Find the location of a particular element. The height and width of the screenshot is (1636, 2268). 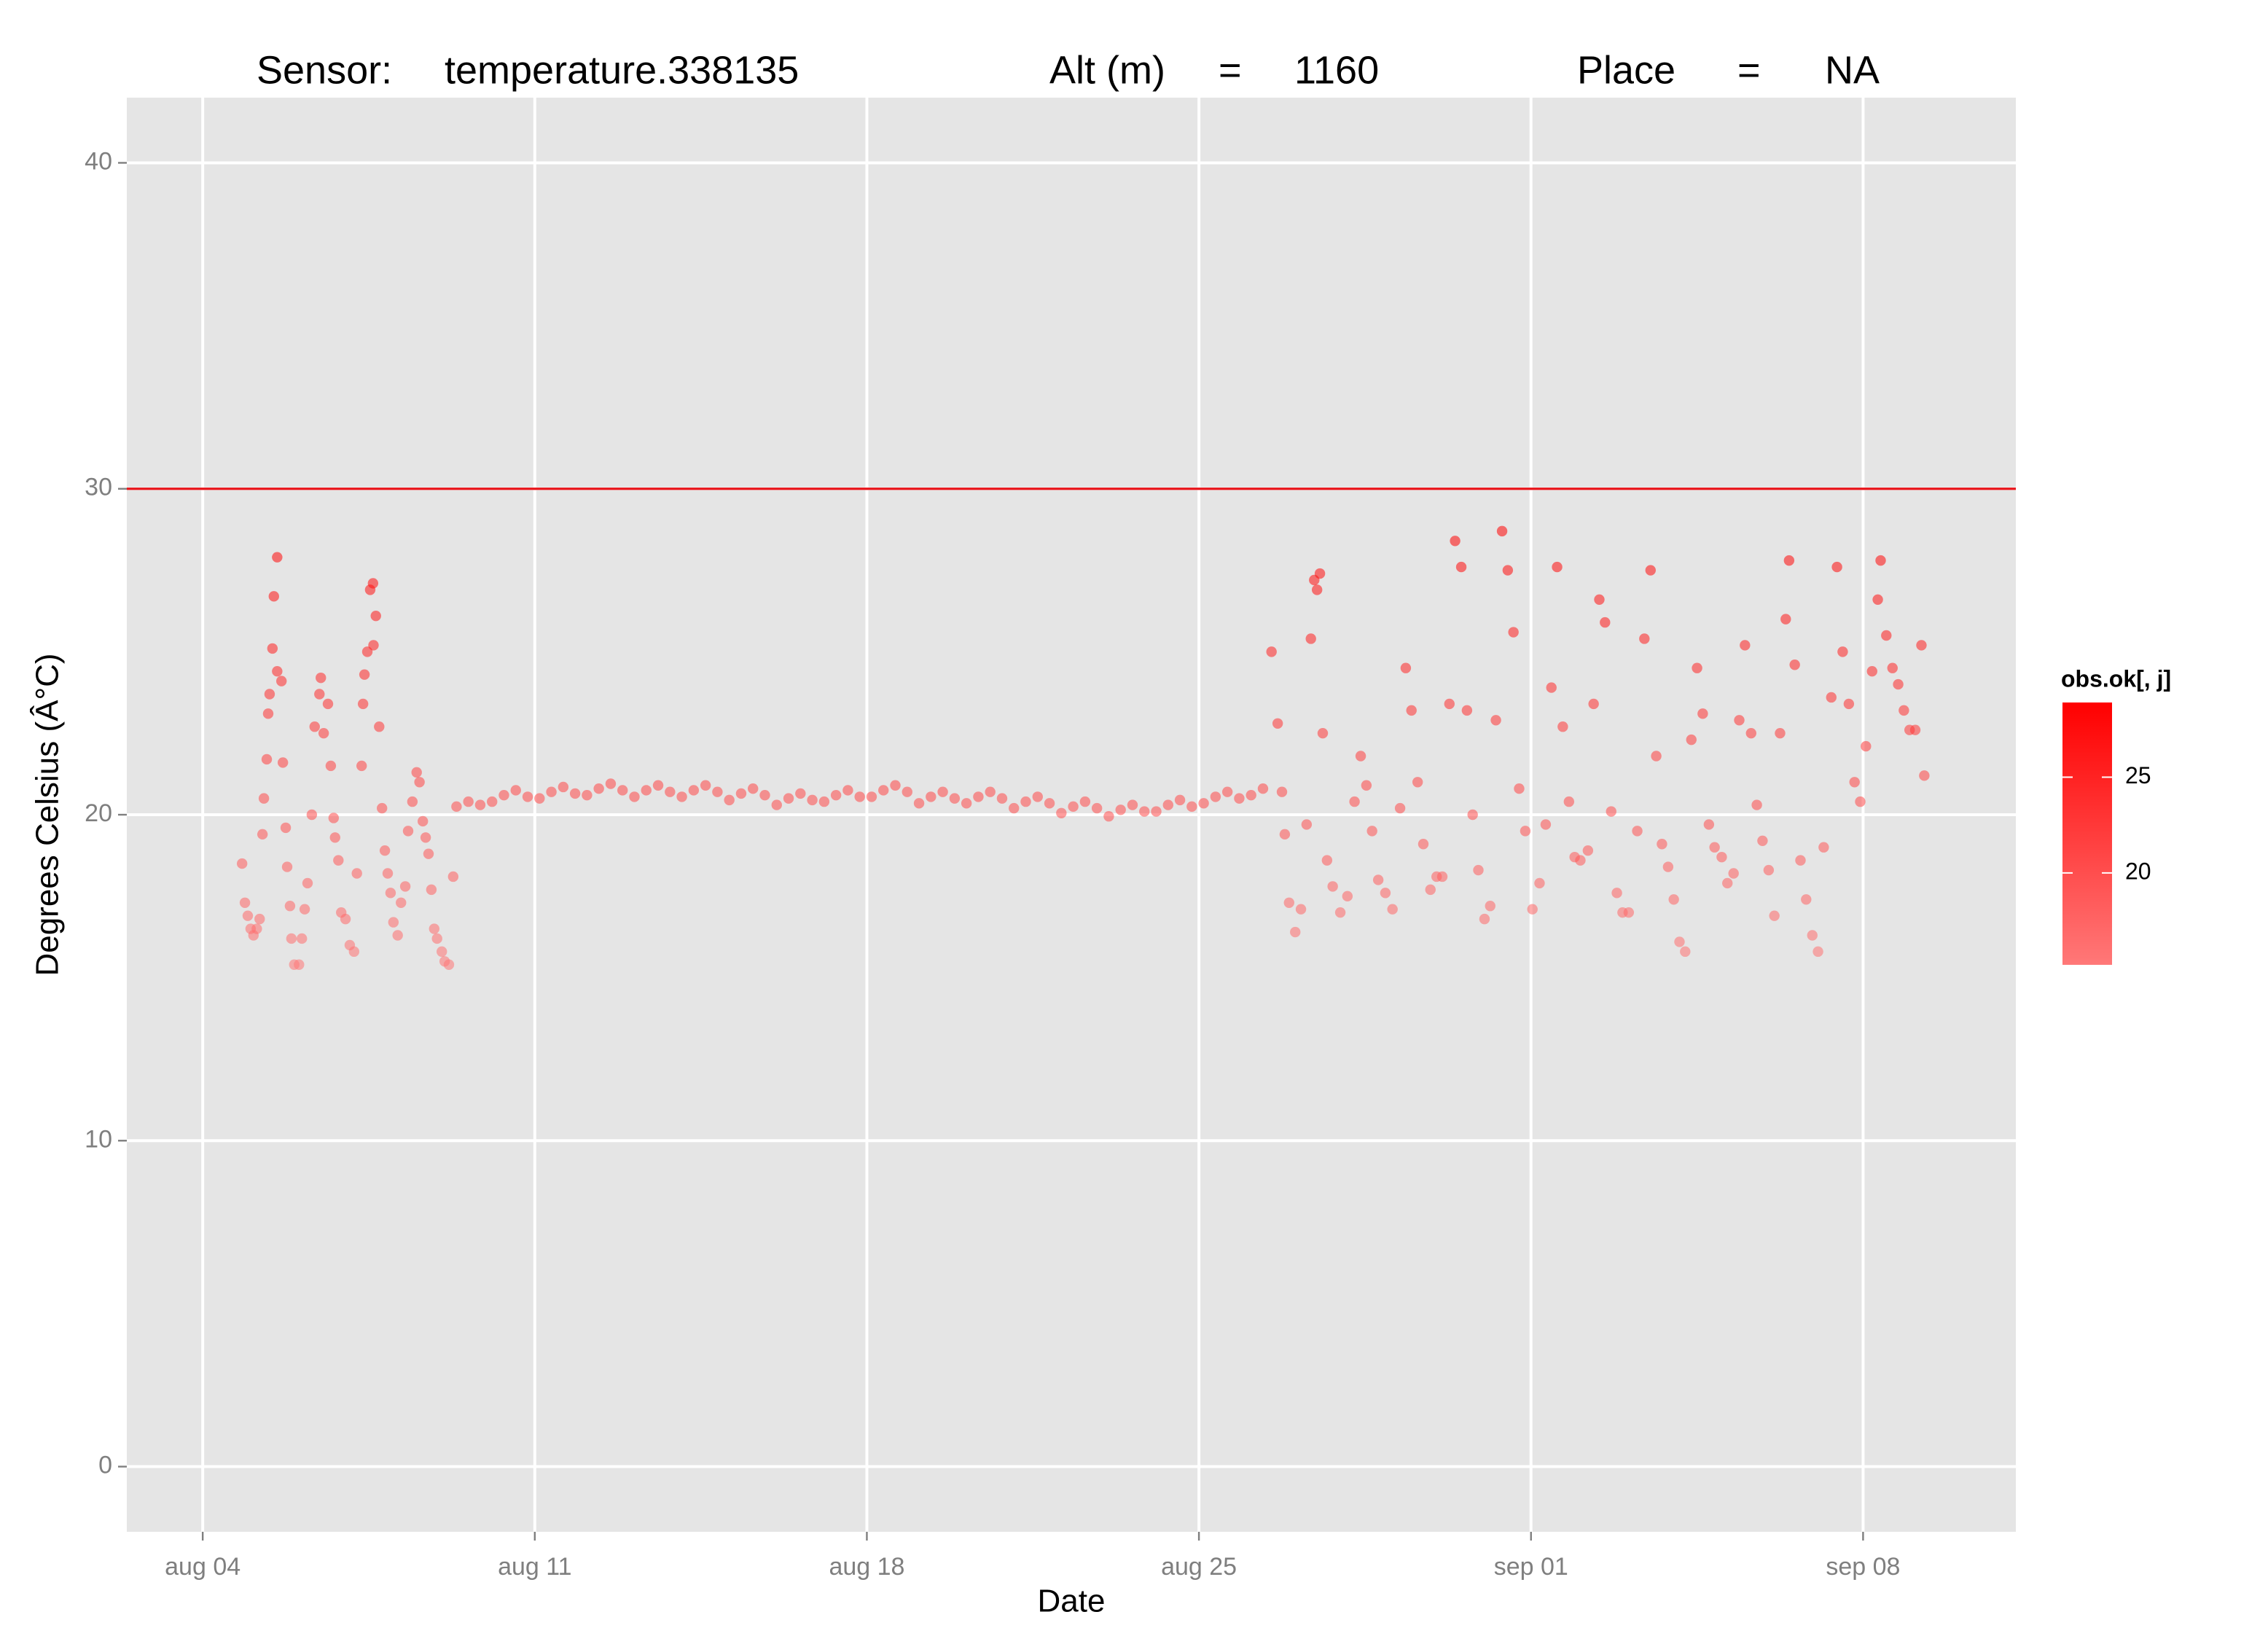

y-tick-label: 30 is located at coordinates (99, 487).